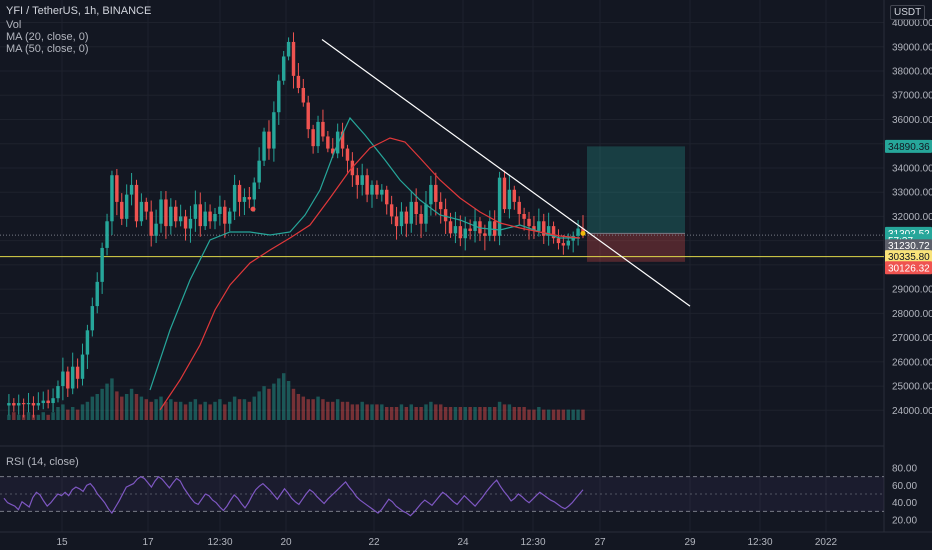 This screenshot has height=550, width=932. I want to click on time-tick-label: 15, so click(62, 542).